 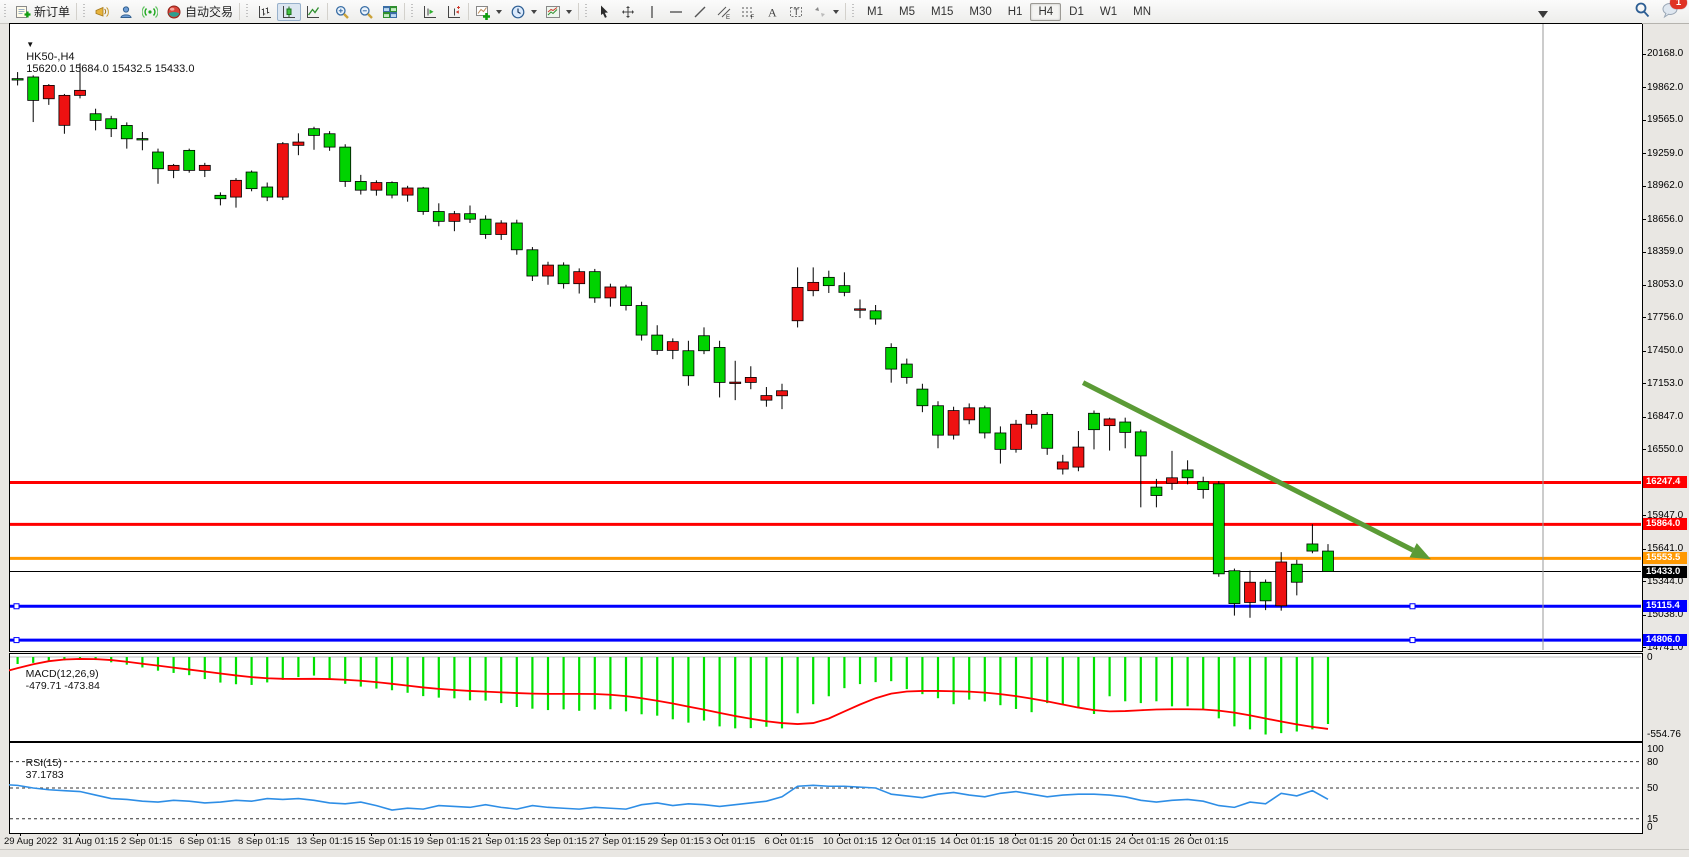 What do you see at coordinates (980, 11) in the screenshot?
I see `timeframe-m30: M30` at bounding box center [980, 11].